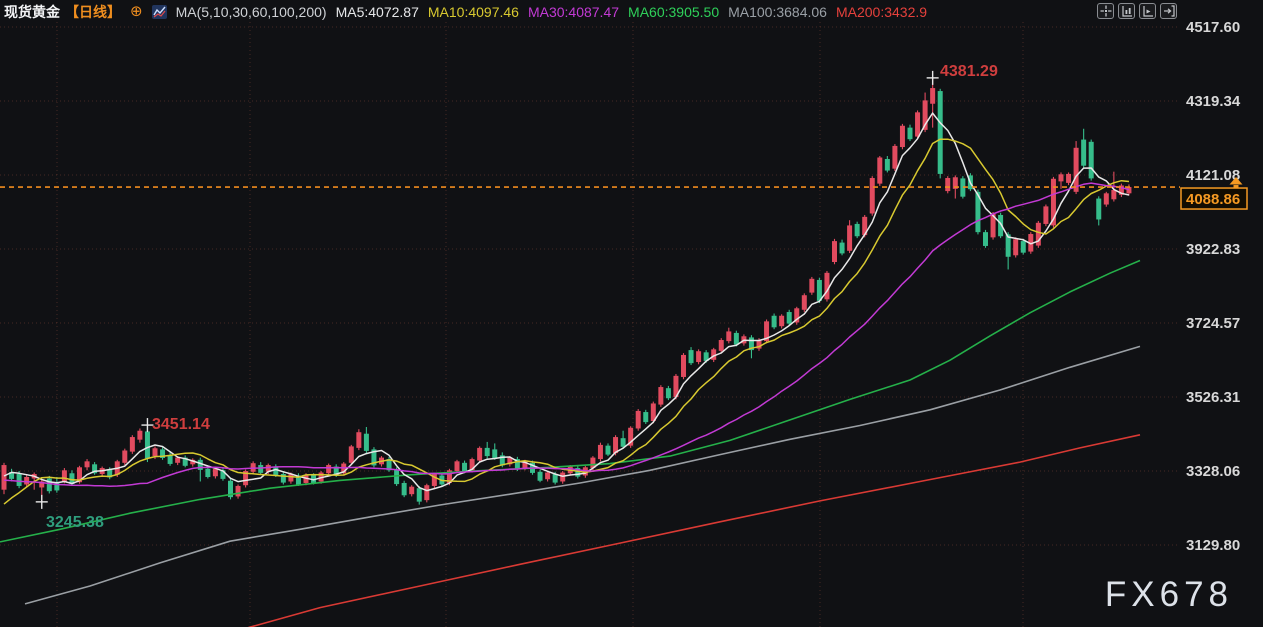 The height and width of the screenshot is (627, 1263). I want to click on annotation-label: 4381.29, so click(969, 71).